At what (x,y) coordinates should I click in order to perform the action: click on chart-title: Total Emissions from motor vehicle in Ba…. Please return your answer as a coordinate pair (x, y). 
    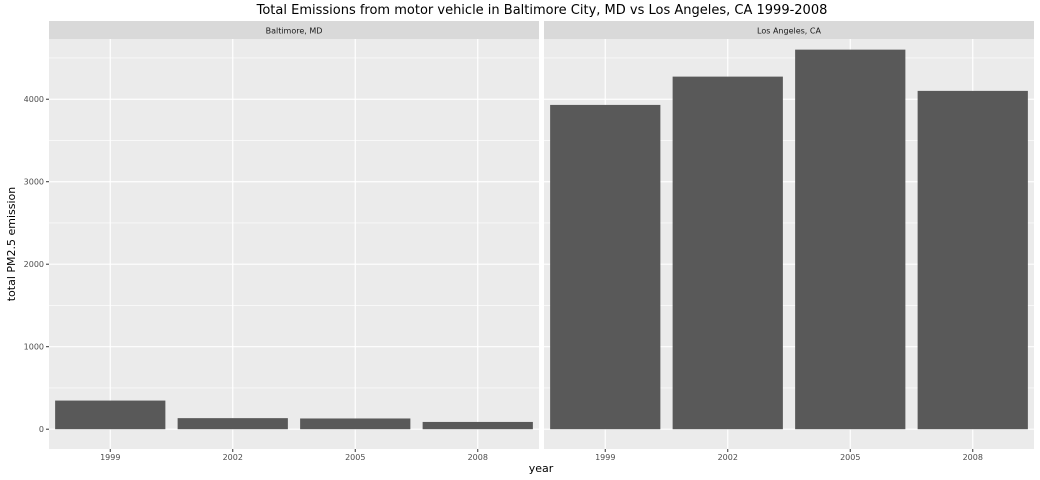
    Looking at the image, I should click on (542, 10).